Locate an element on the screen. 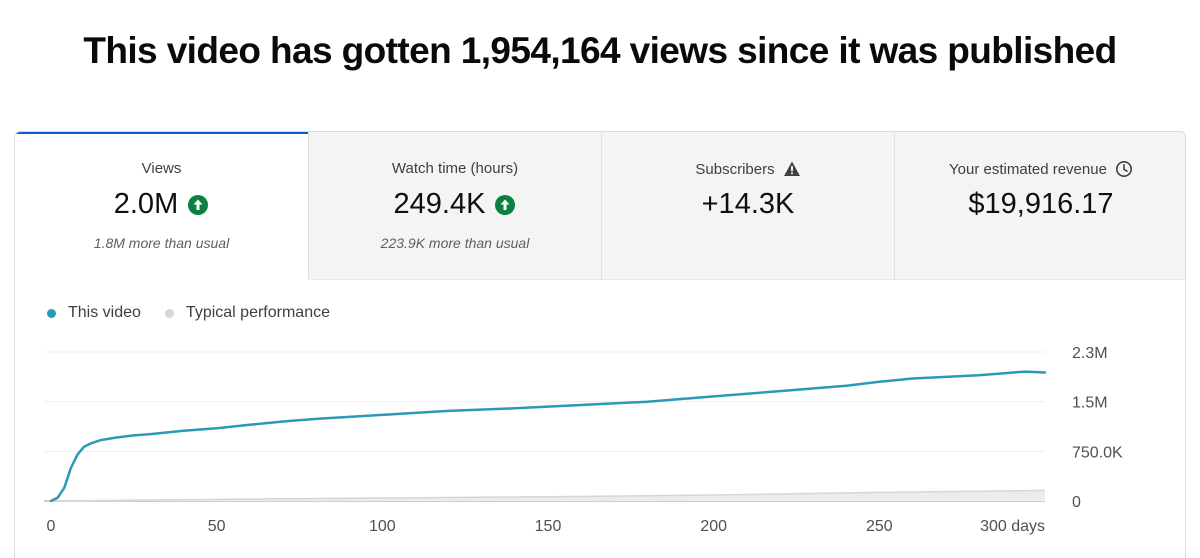 This screenshot has width=1200, height=558. tab-title-row: Subscribers is located at coordinates (748, 169).